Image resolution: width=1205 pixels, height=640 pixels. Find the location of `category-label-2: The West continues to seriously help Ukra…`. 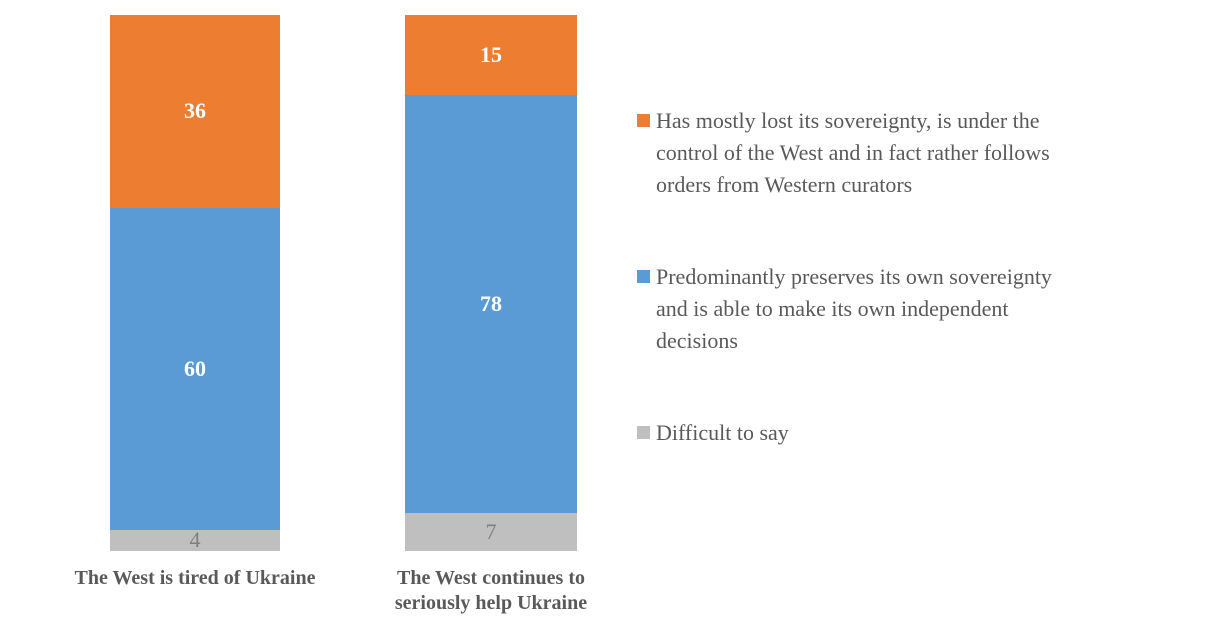

category-label-2: The West continues to seriously help Ukra… is located at coordinates (491, 591).